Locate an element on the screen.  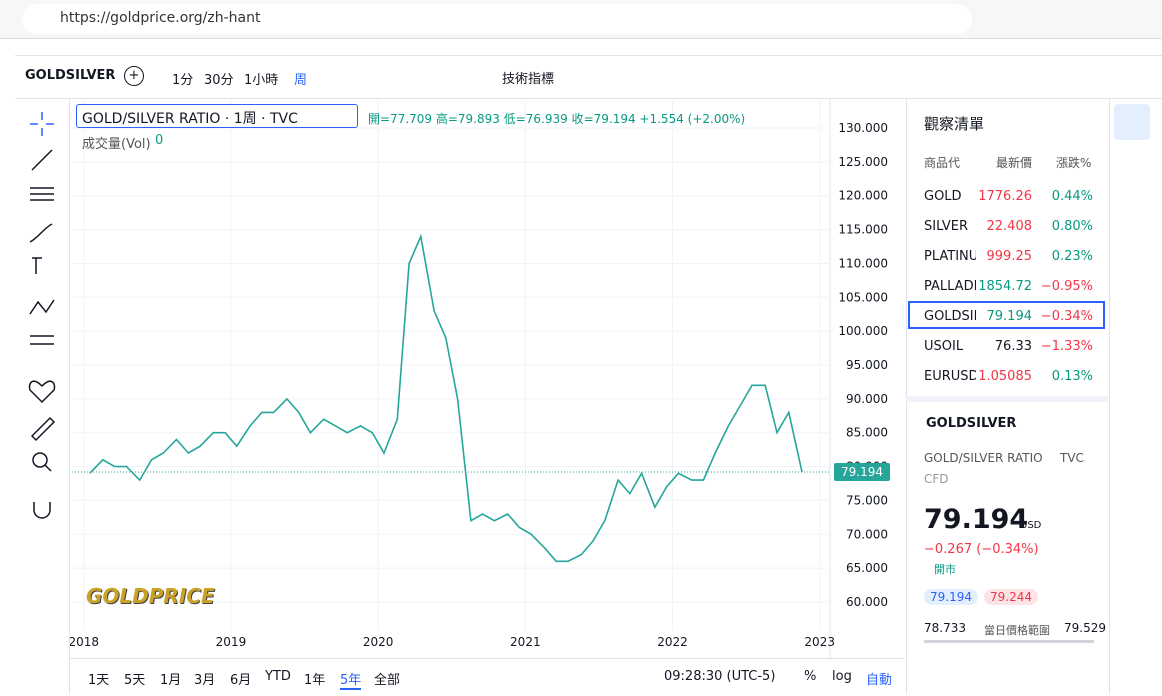
auto-toggle: 自動 is located at coordinates (879, 680).